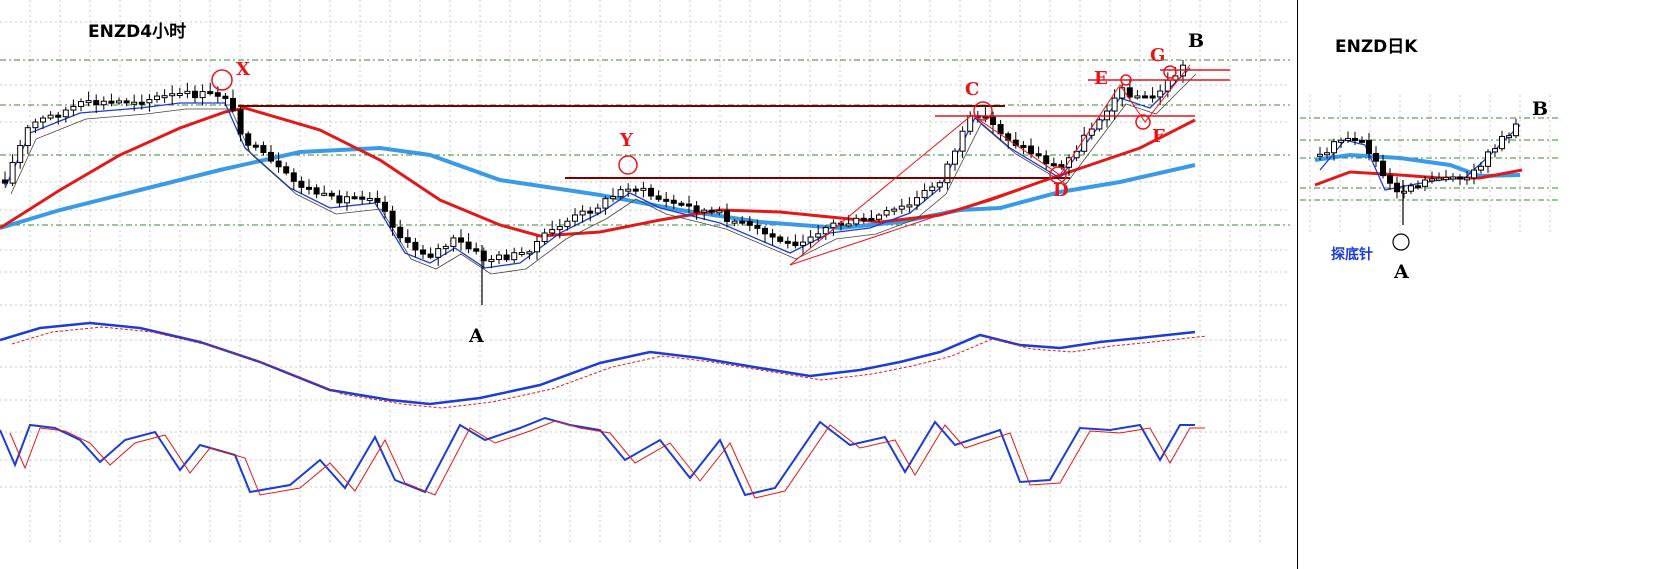 The image size is (1654, 569). I want to click on label-y: Y, so click(626, 140).